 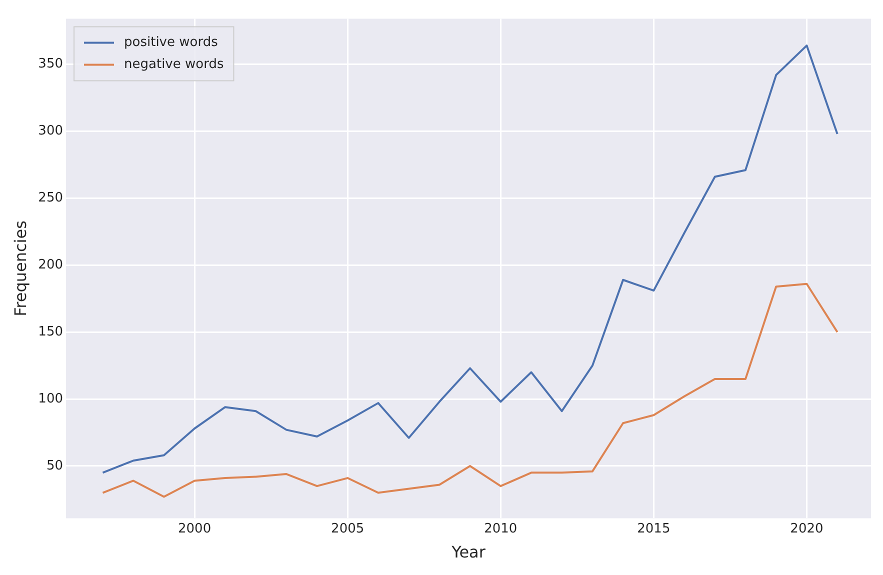 I want to click on y-tick-label: 50, so click(x=55, y=466).